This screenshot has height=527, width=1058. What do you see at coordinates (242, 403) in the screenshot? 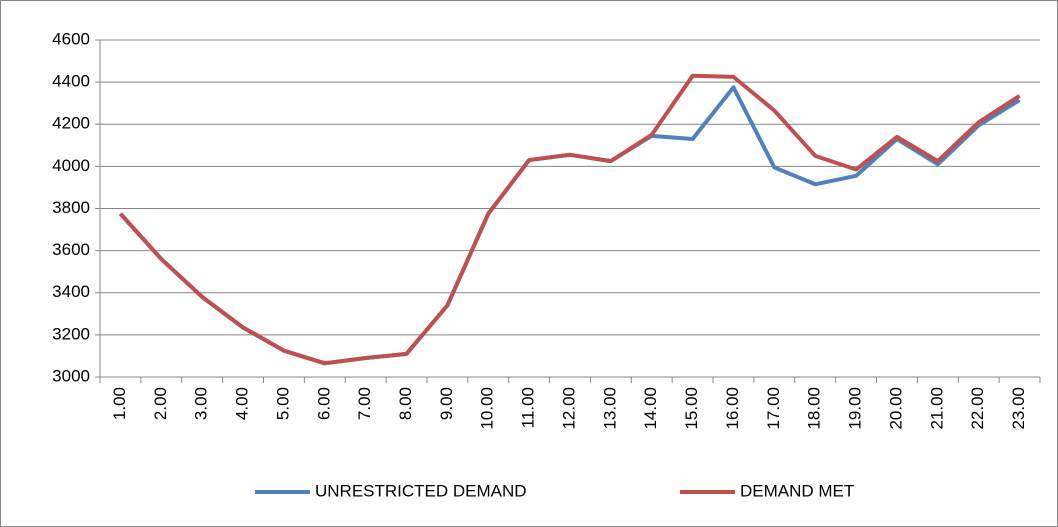
I see `x-tick-label: 4.00` at bounding box center [242, 403].